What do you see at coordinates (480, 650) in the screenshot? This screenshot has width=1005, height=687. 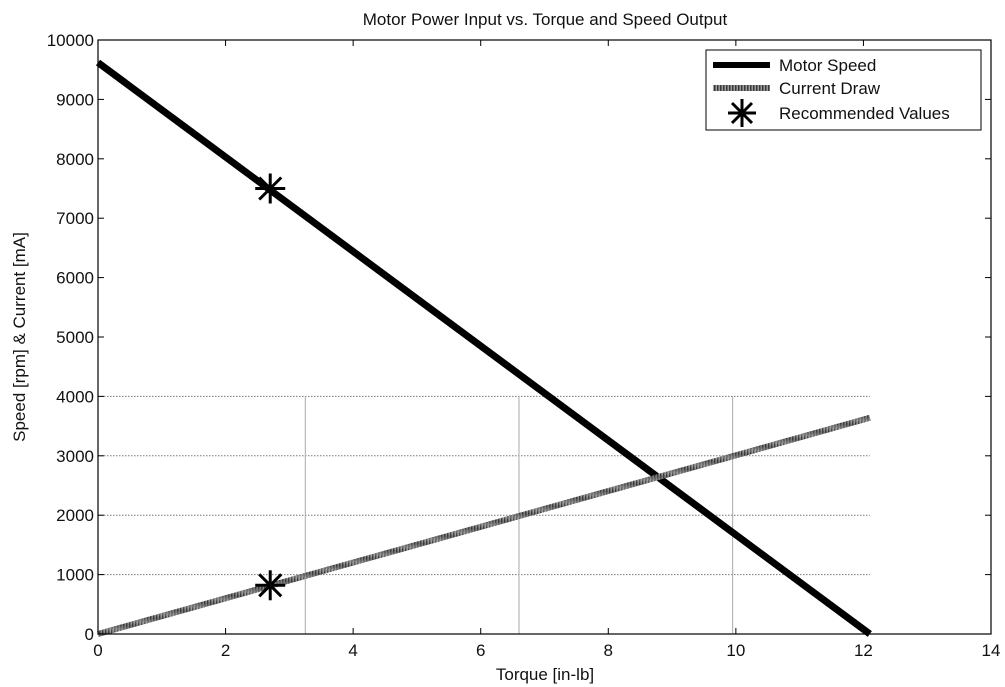 I see `x-tick-label: 6` at bounding box center [480, 650].